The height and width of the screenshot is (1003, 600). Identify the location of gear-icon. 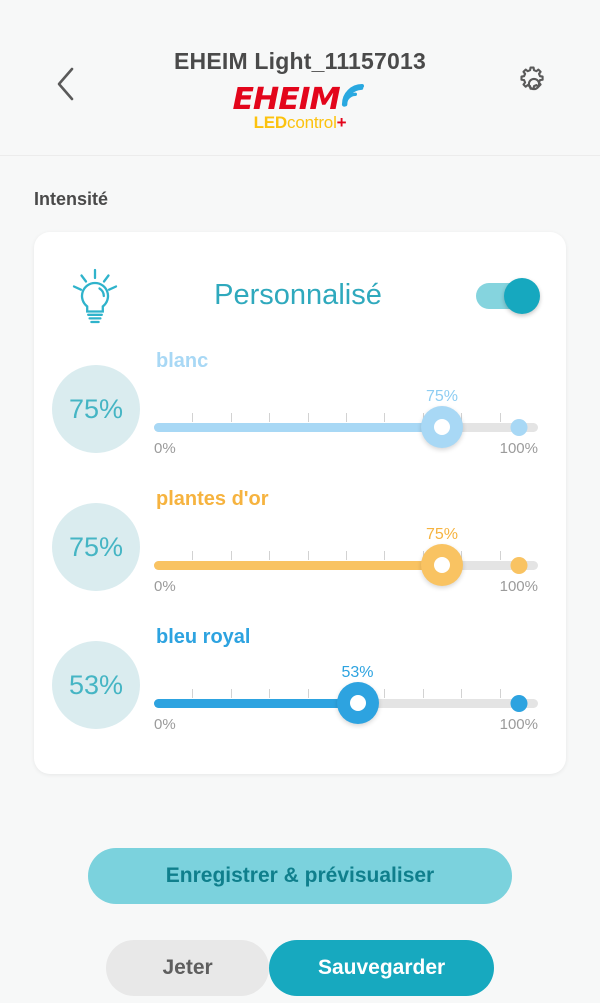
(532, 78).